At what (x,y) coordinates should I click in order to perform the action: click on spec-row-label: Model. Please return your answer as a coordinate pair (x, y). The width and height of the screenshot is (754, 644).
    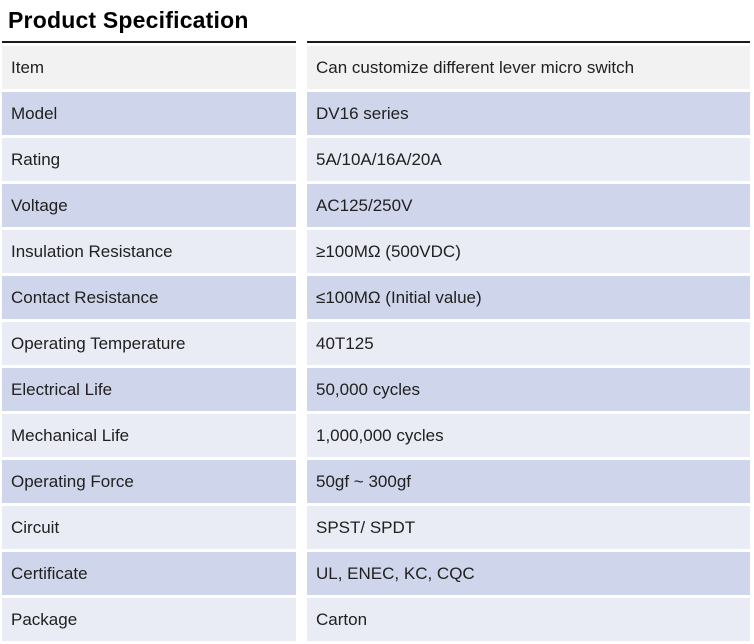
    Looking at the image, I should click on (149, 113).